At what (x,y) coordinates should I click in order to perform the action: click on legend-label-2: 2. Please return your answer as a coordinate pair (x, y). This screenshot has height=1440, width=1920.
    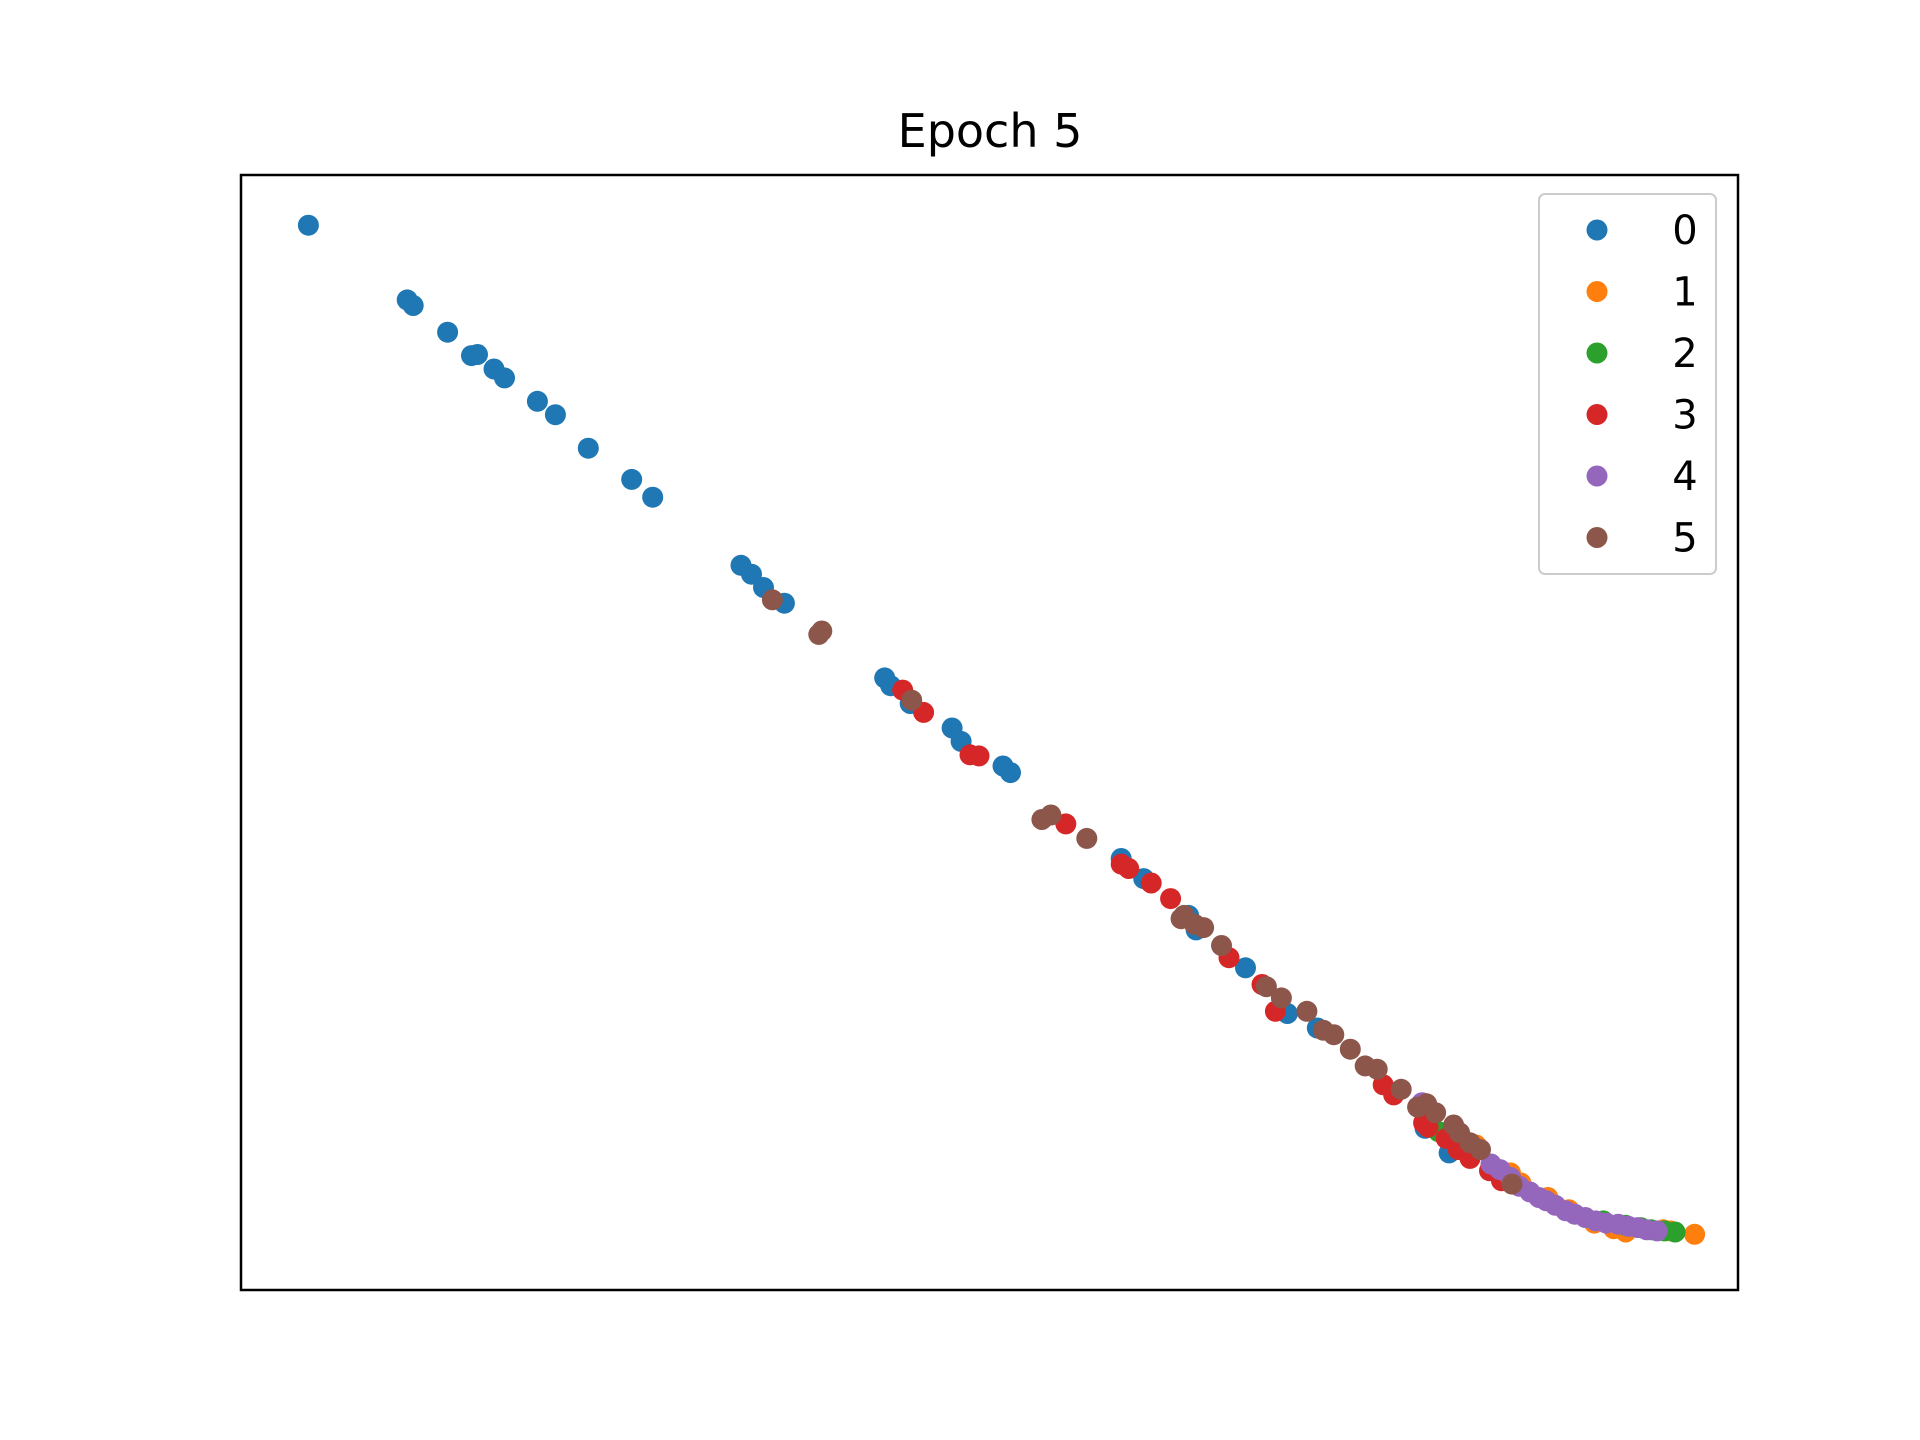
    Looking at the image, I should click on (1684, 354).